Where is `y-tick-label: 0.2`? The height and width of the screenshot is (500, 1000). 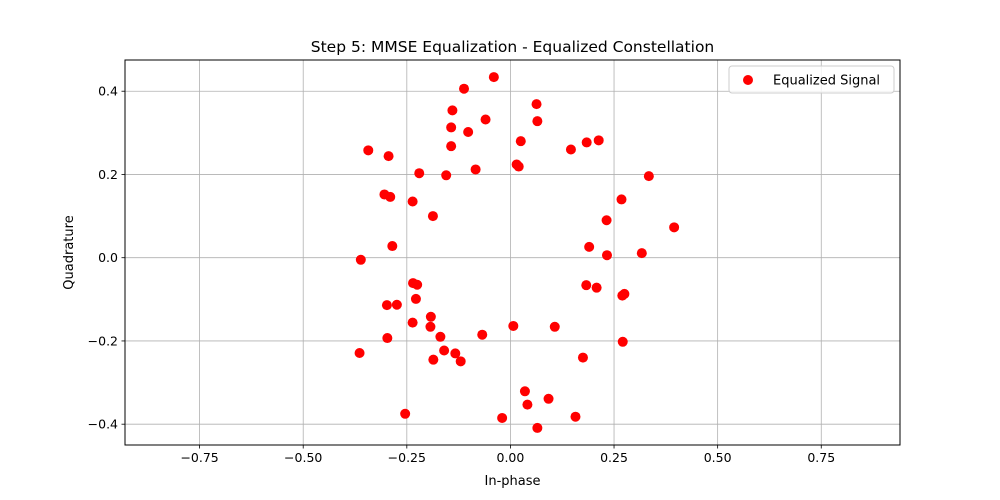
y-tick-label: 0.2 is located at coordinates (108, 174).